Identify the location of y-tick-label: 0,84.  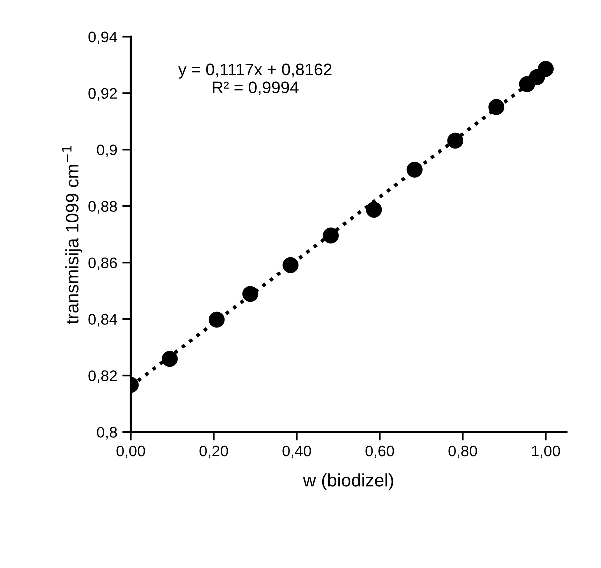
(103, 320).